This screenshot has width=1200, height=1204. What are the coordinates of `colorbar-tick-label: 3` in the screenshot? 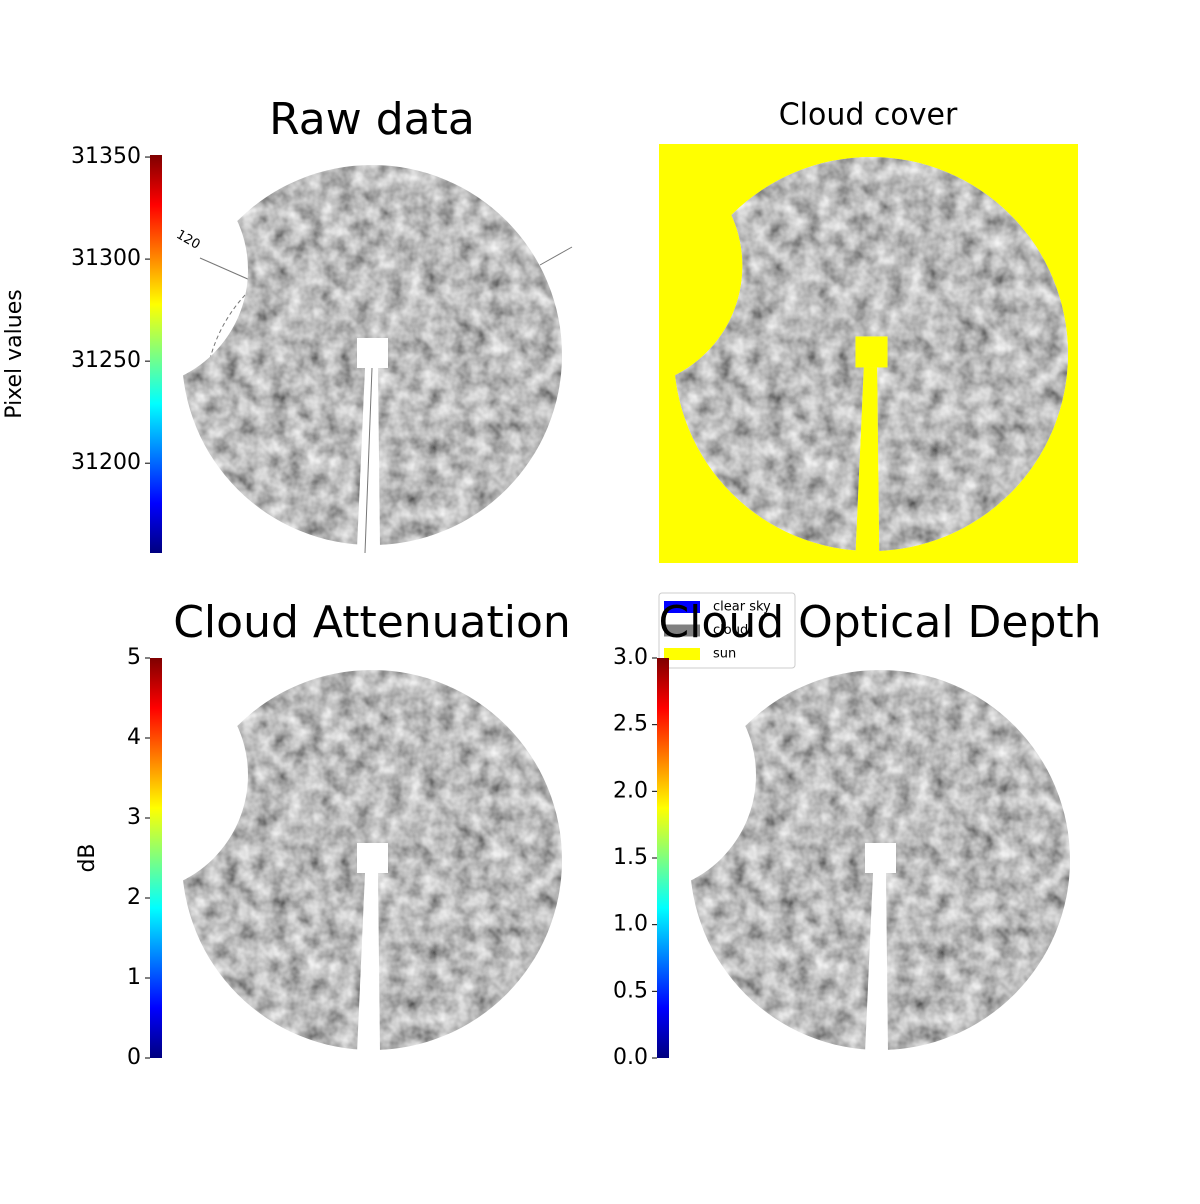 It's located at (134, 817).